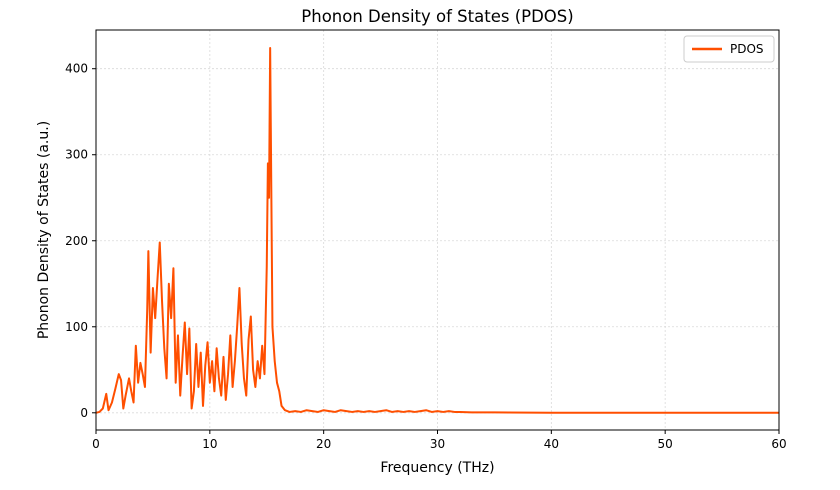 The width and height of the screenshot is (840, 490). I want to click on x-tick-label: 0, so click(96, 444).